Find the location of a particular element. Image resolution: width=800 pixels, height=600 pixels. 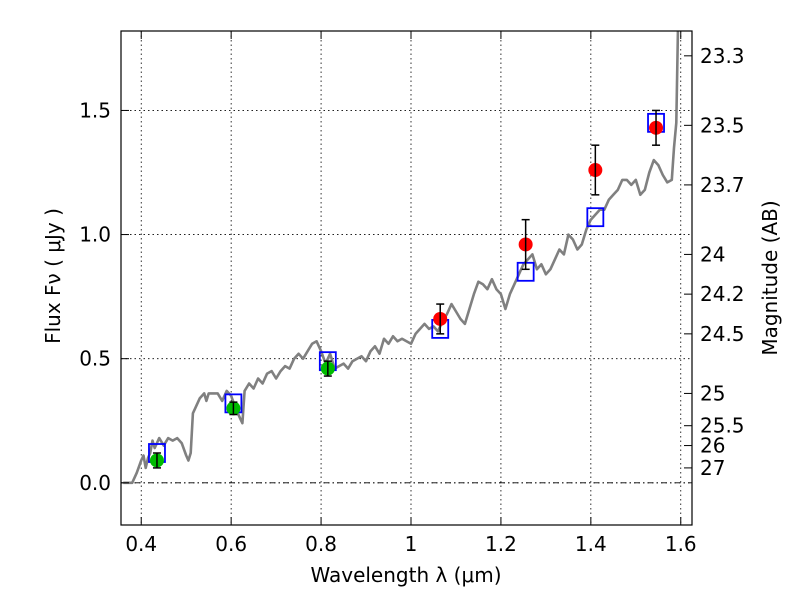

magnitude-tick-label: 24.2 is located at coordinates (722, 294).